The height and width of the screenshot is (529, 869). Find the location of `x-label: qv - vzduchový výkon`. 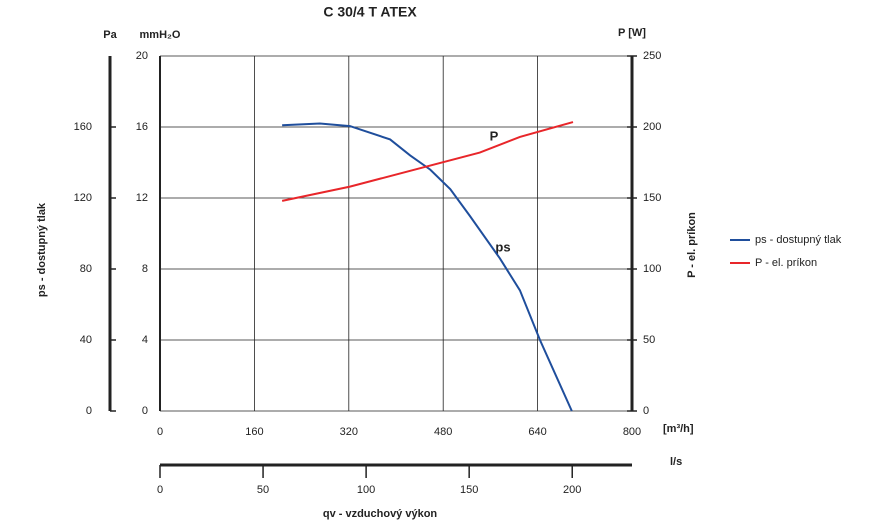

x-label: qv - vzduchový výkon is located at coordinates (380, 514).